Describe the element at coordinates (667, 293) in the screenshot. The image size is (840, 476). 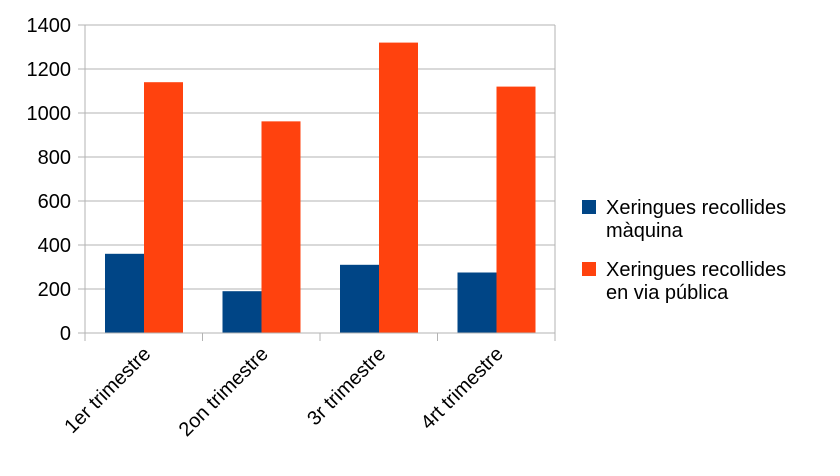
I see `legend-label-line: en via pública` at that location.